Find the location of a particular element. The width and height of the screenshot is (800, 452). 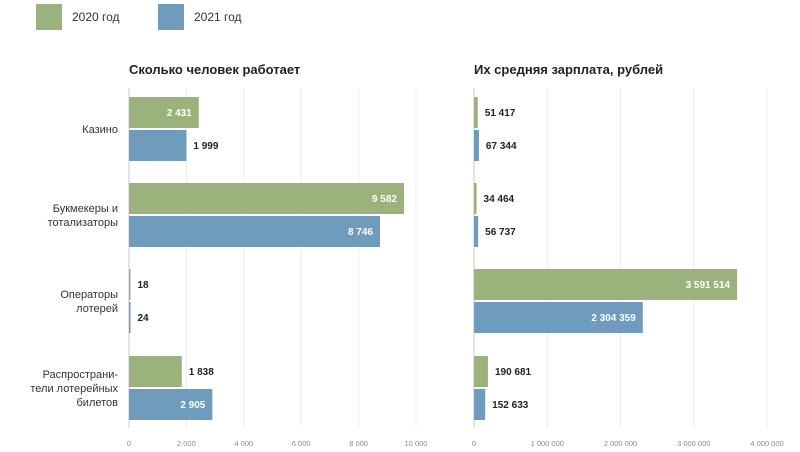

legend-label-2020: 2020 год is located at coordinates (96, 17).